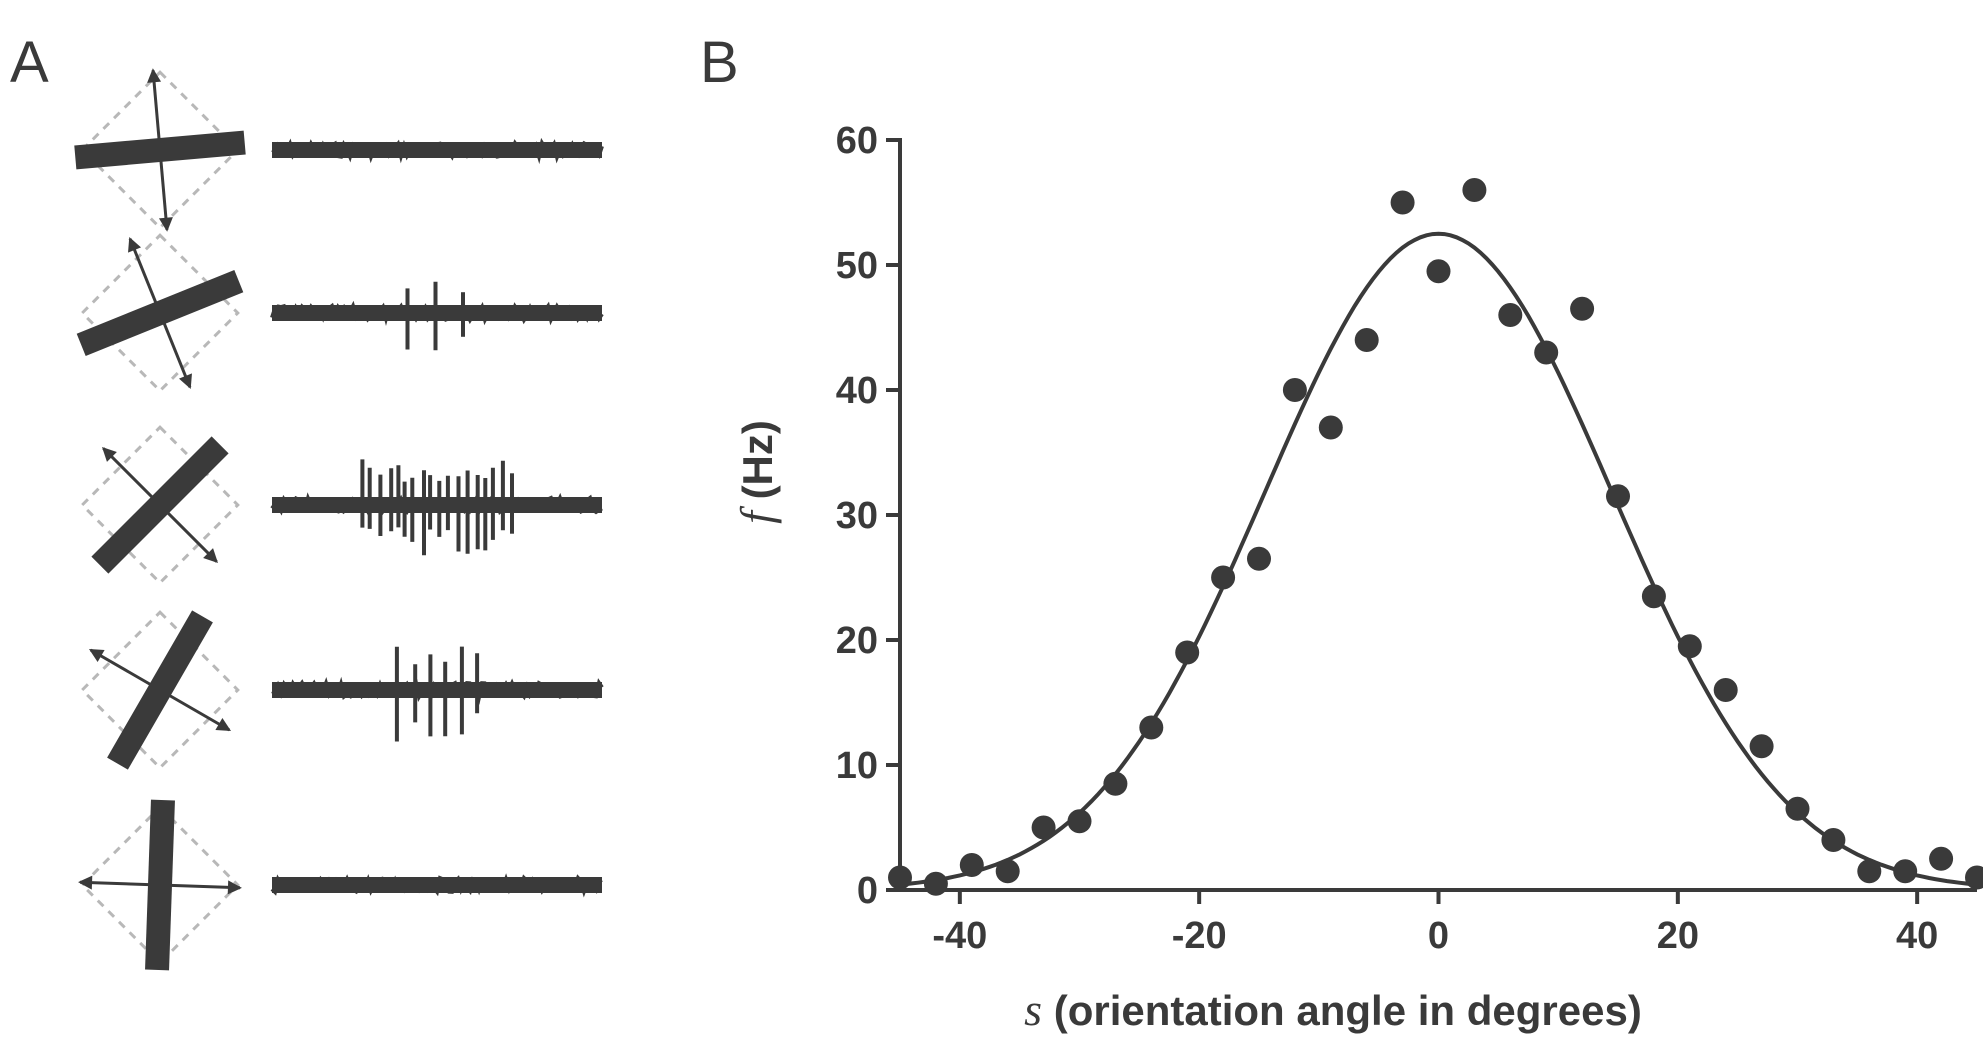 The image size is (1983, 1043). I want to click on y-axis-ticks: 0 10 20 30 40 50 60, so click(868, 516).